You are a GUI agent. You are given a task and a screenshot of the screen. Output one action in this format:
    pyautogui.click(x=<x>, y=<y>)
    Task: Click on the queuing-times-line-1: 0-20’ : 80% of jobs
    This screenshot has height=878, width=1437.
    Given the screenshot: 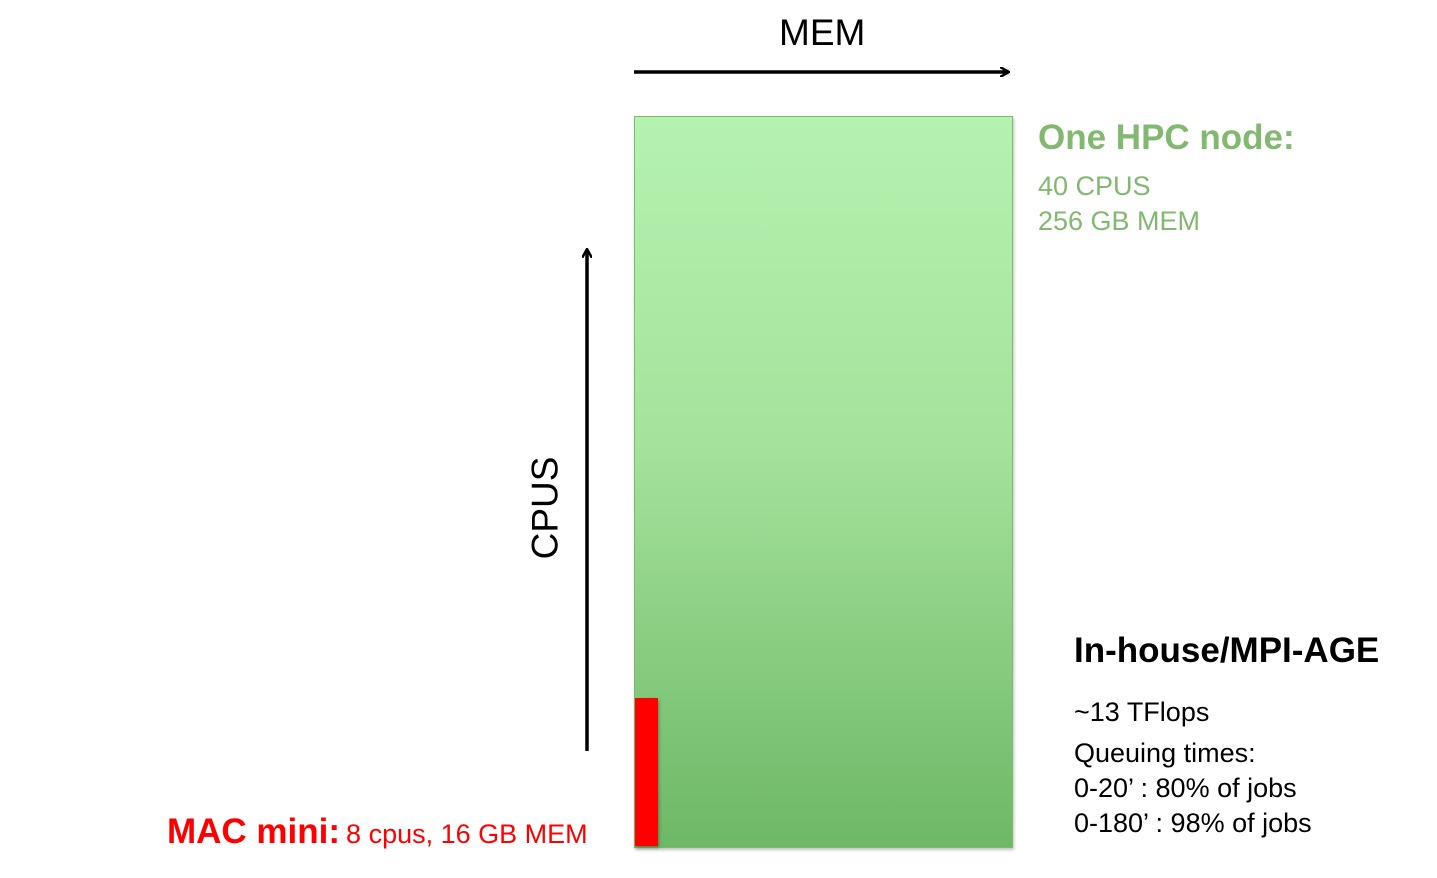 What is the action you would take?
    pyautogui.click(x=1185, y=788)
    